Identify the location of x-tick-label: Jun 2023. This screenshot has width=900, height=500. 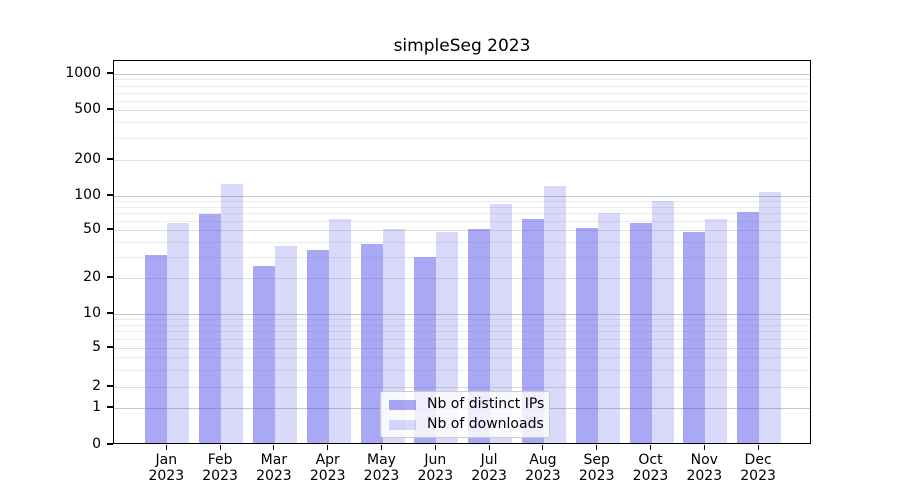
(435, 468).